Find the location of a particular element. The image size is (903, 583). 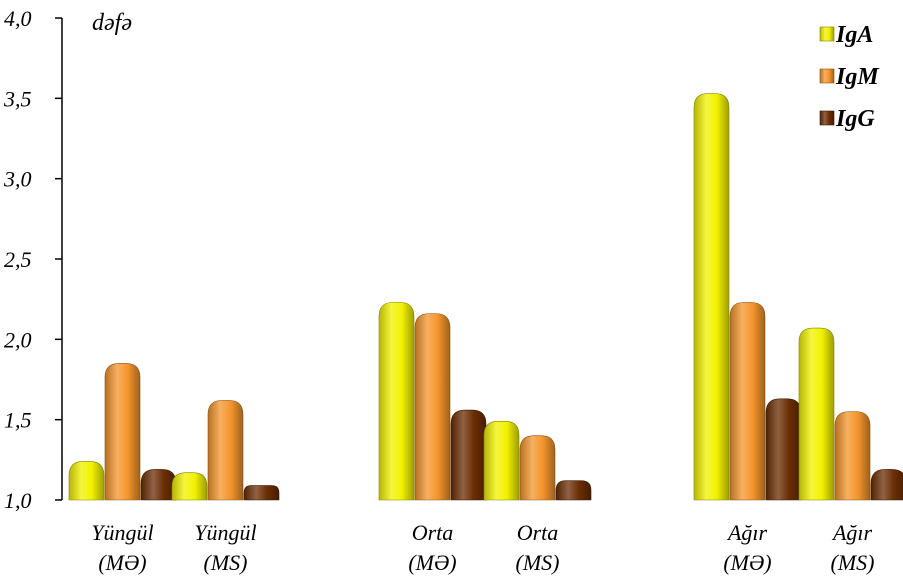

y-tick-label: 2,0 is located at coordinates (18, 339).